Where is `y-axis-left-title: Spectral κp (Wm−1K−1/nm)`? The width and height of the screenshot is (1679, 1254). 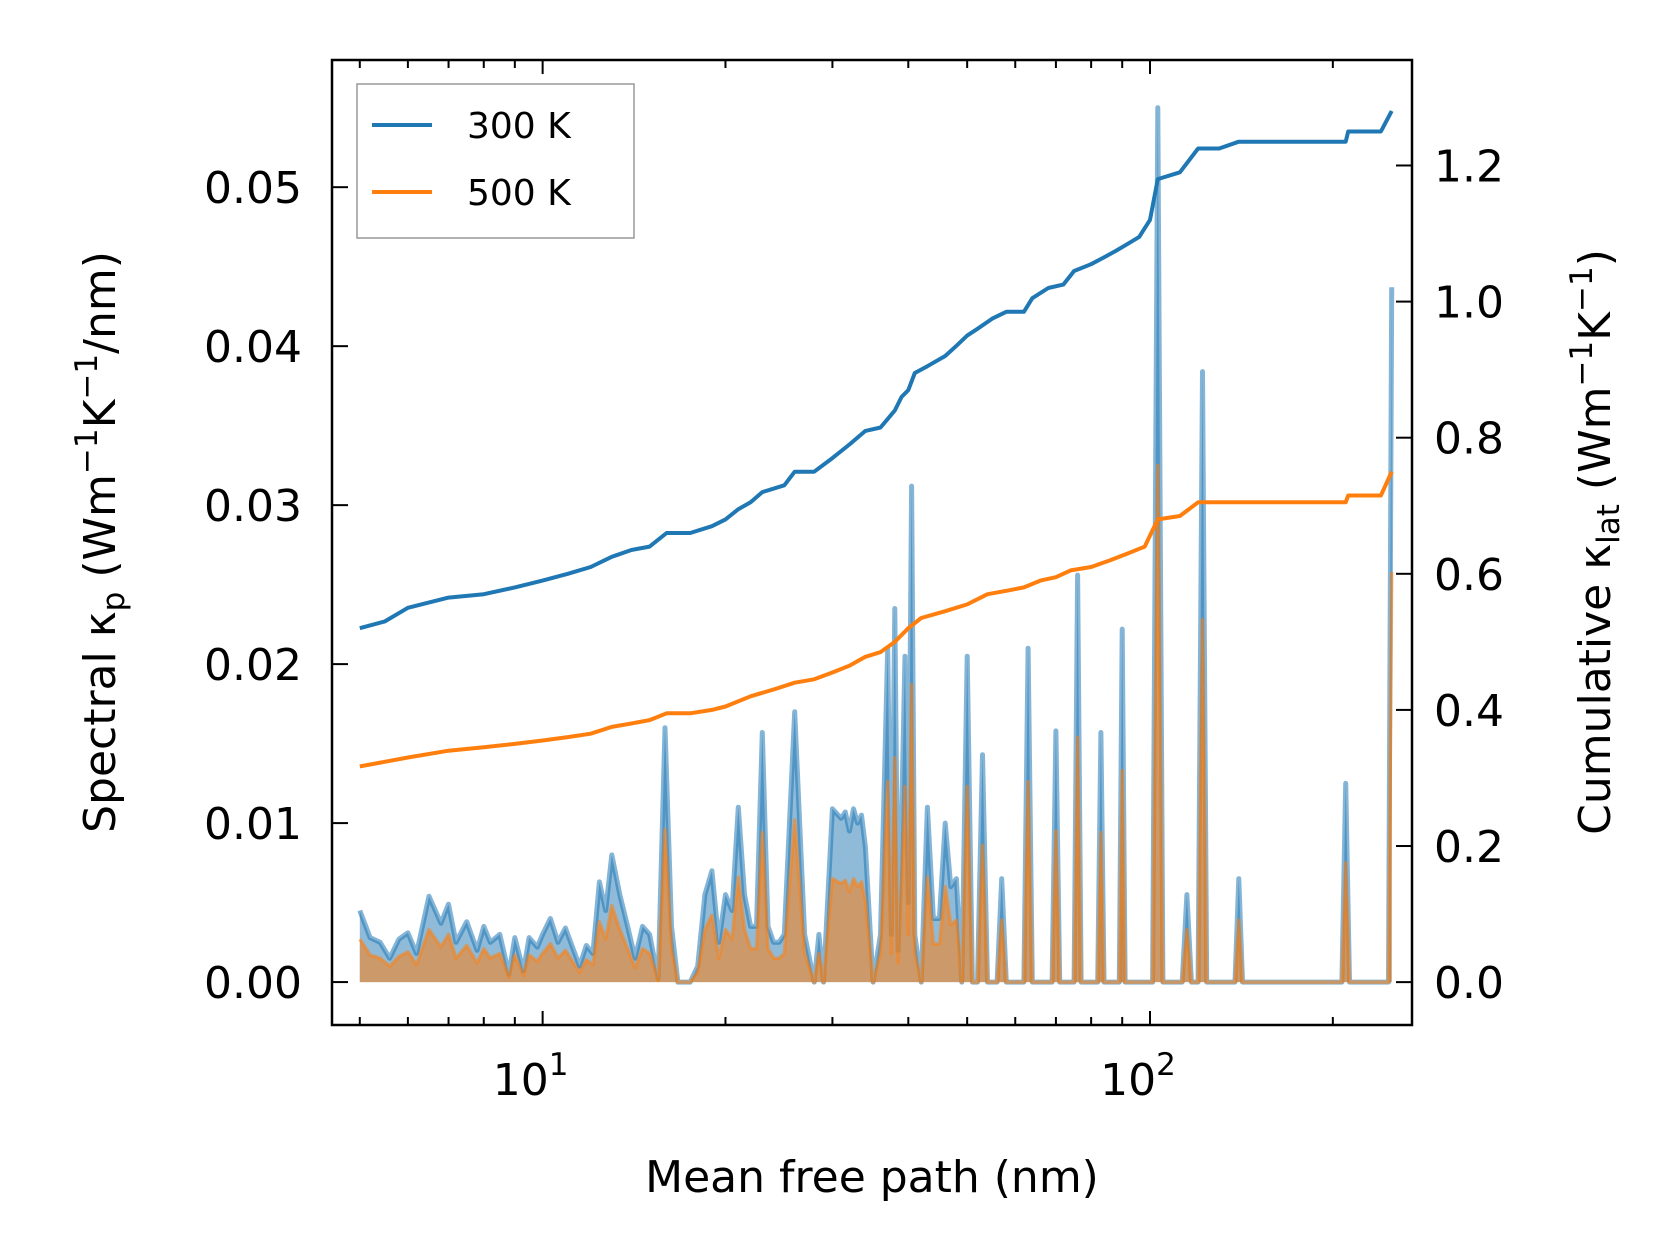
y-axis-left-title: Spectral κp (Wm−1K−1/nm) is located at coordinates (100, 542).